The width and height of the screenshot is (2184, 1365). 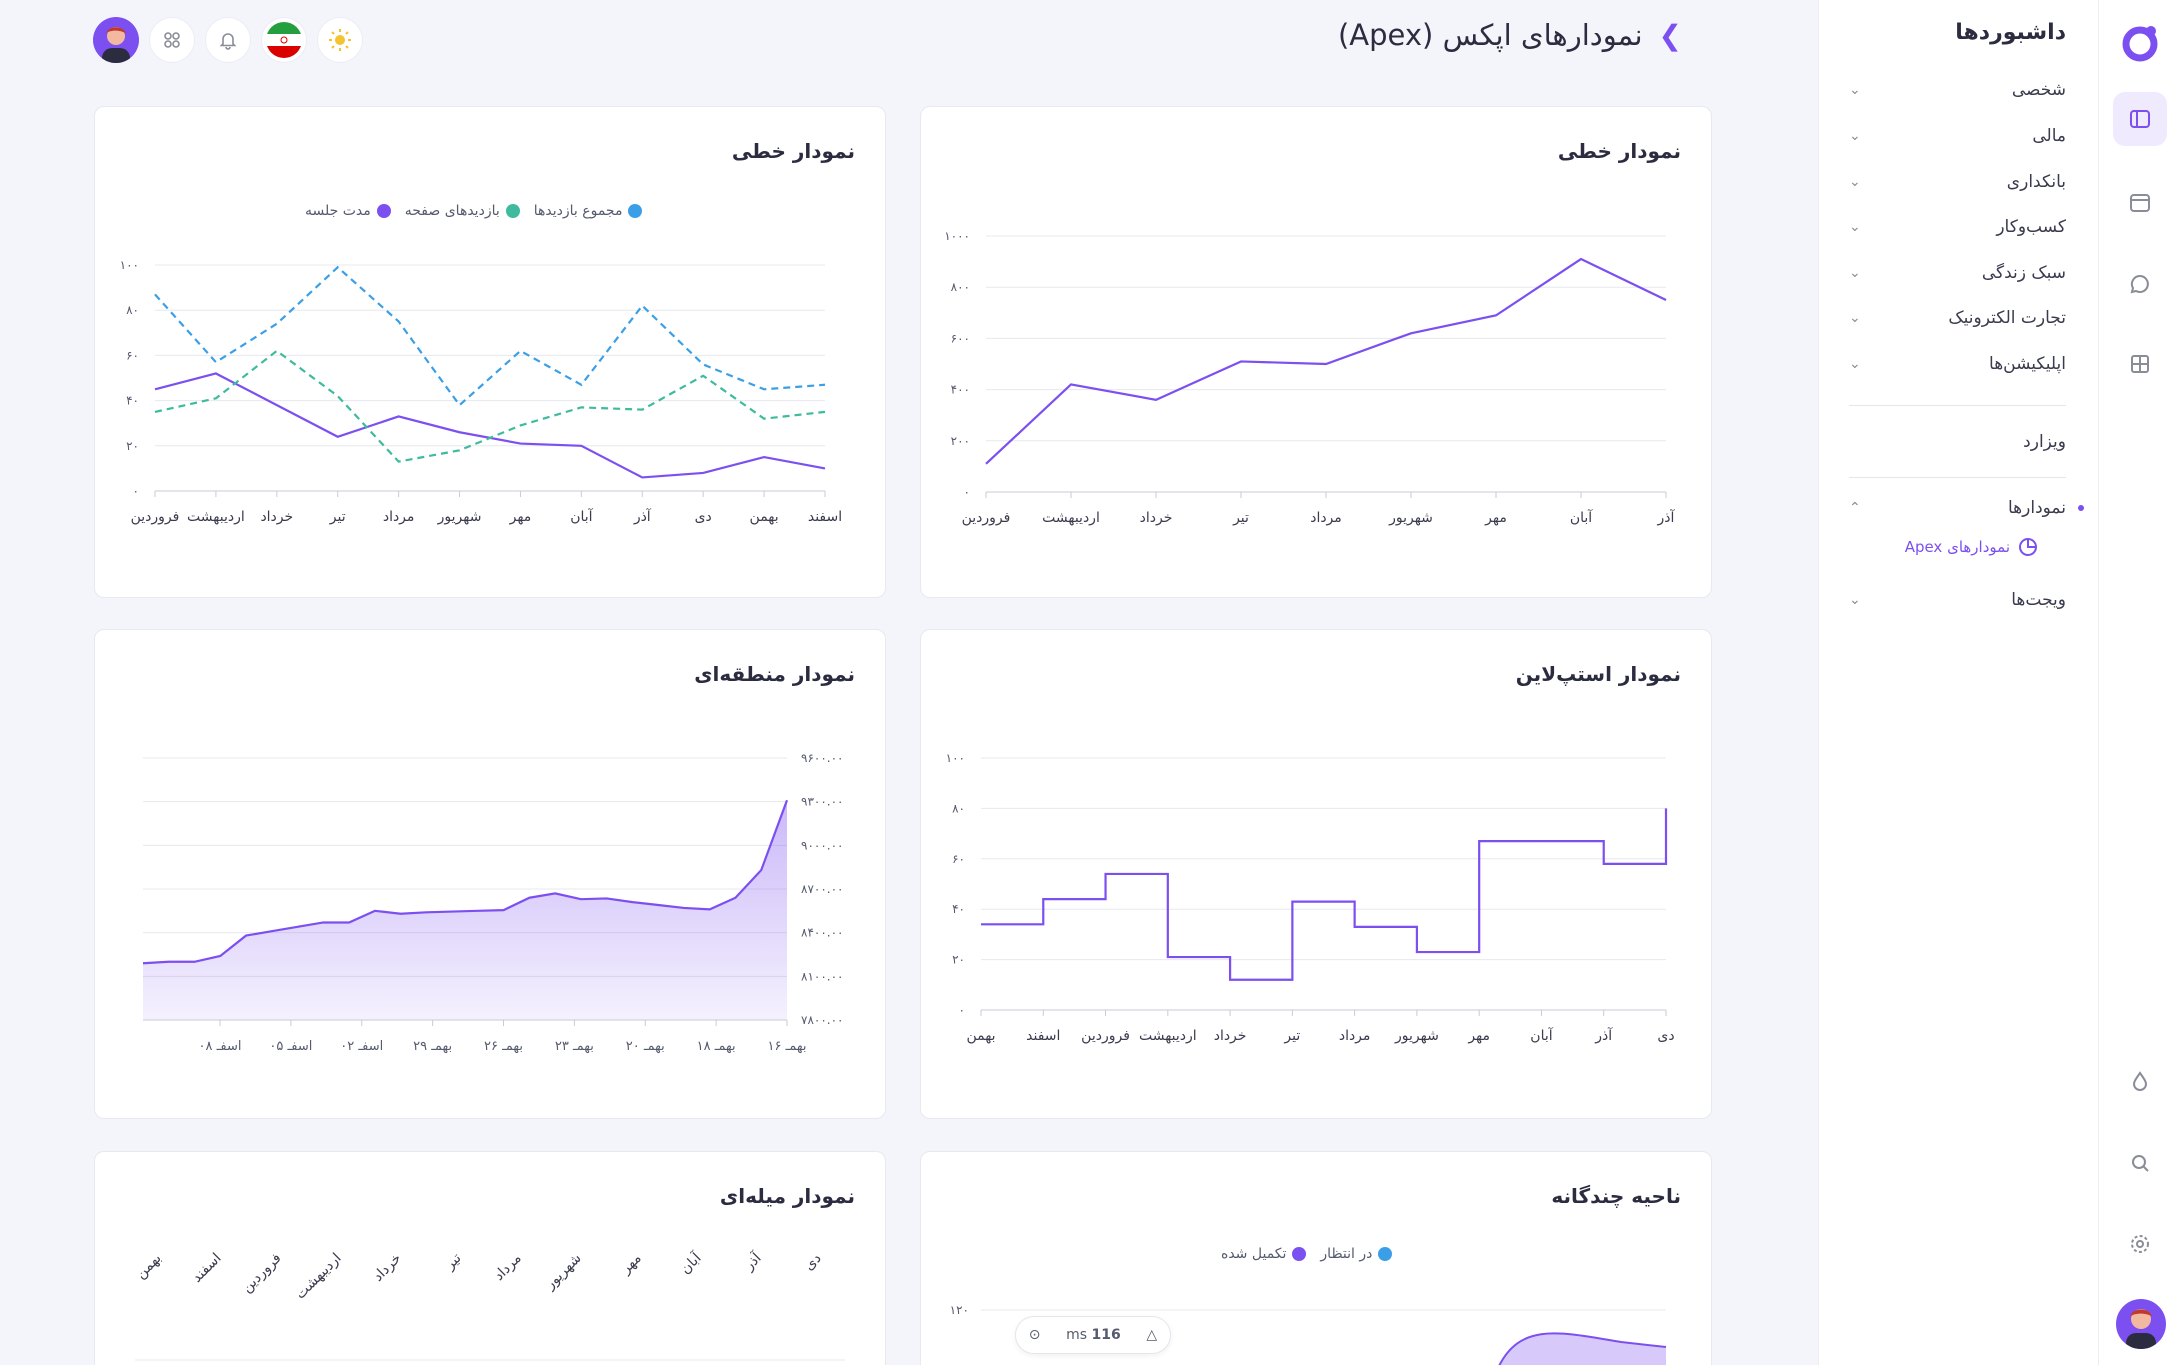 I want to click on drop-icon, so click(x=2140, y=1081).